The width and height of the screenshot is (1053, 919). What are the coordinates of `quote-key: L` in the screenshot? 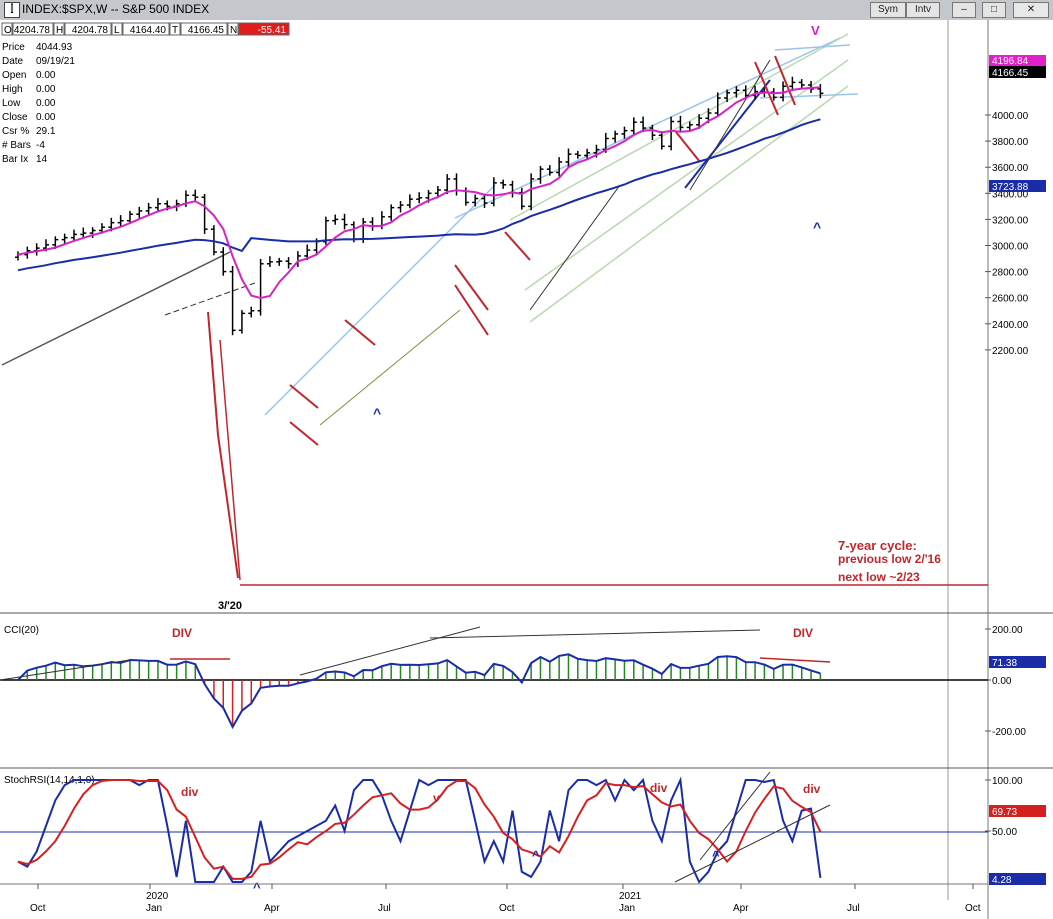 It's located at (117, 30).